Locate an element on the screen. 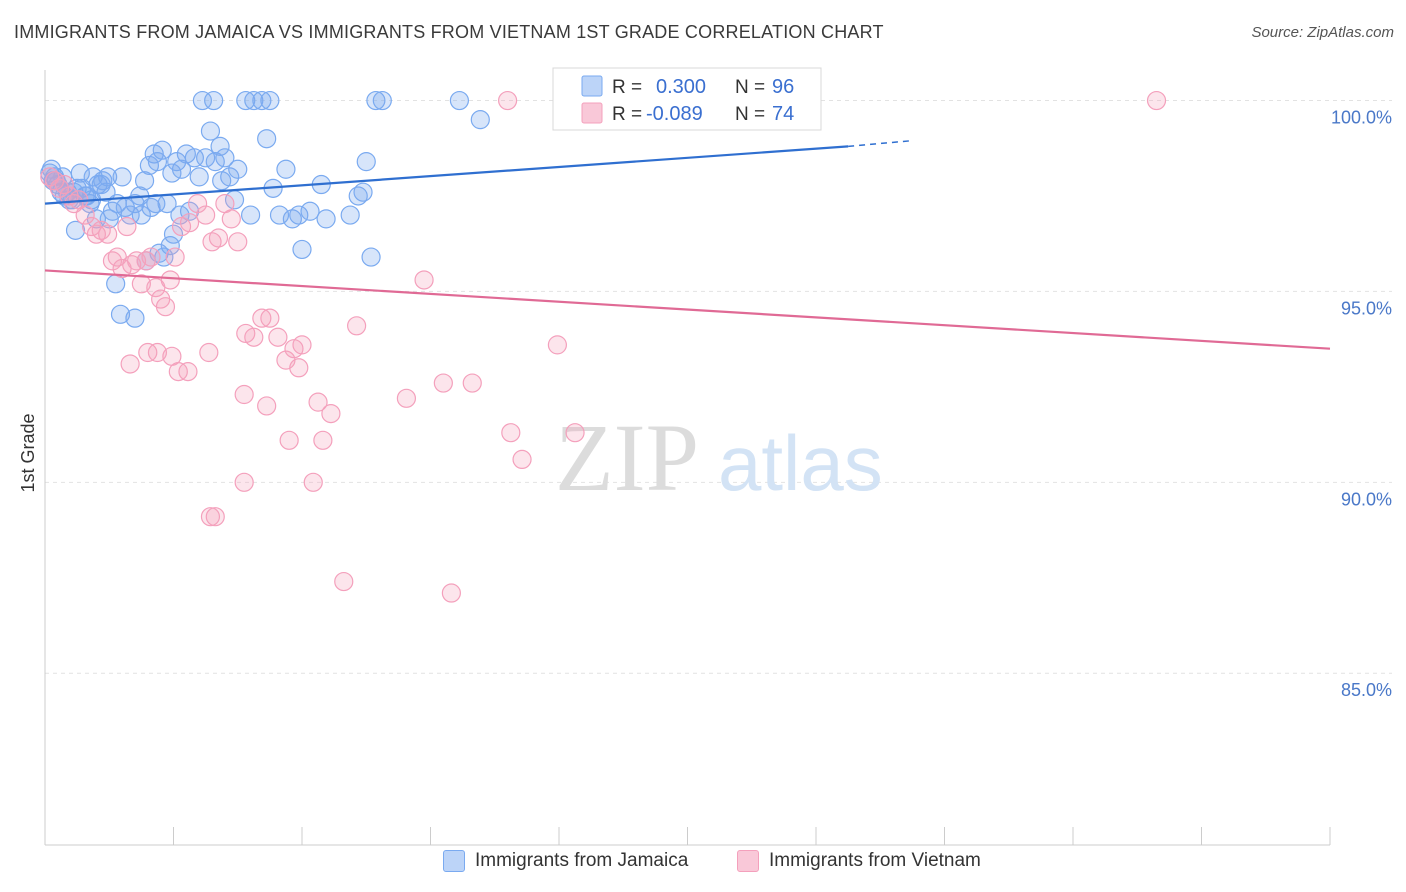 Image resolution: width=1406 pixels, height=892 pixels. stats-swatch-vietnam is located at coordinates (592, 113).